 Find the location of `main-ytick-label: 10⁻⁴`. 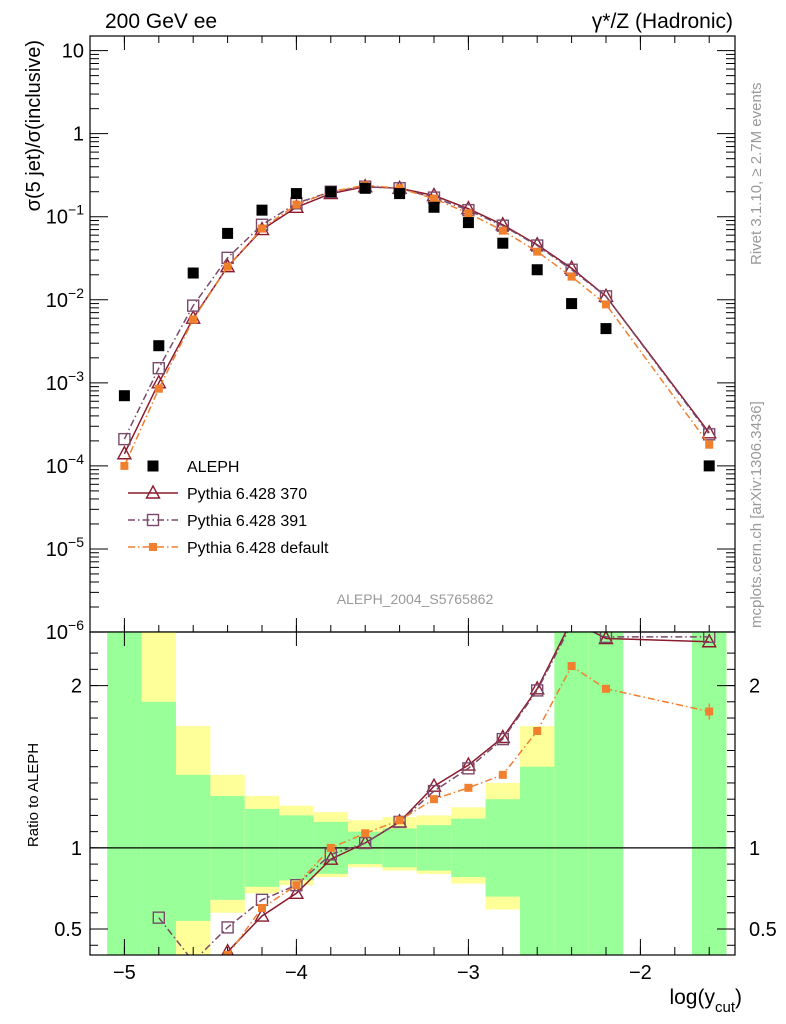

main-ytick-label: 10⁻⁴ is located at coordinates (65, 464).